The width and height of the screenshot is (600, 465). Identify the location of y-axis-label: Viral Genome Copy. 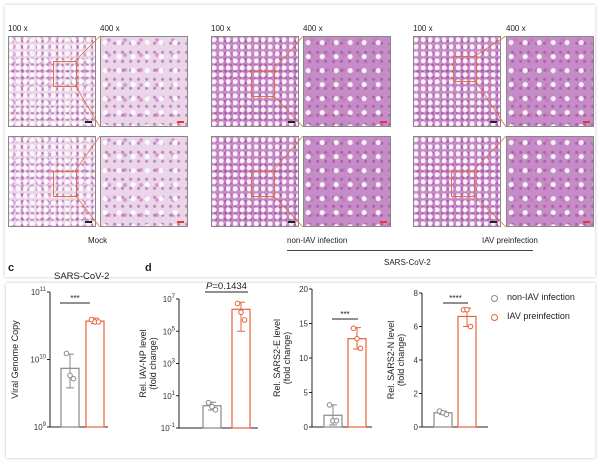
(15, 359).